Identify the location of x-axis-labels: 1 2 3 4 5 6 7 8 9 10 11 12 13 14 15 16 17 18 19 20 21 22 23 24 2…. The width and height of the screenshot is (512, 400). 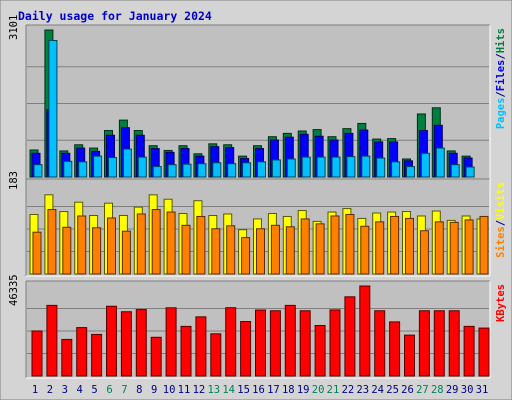
(260, 390).